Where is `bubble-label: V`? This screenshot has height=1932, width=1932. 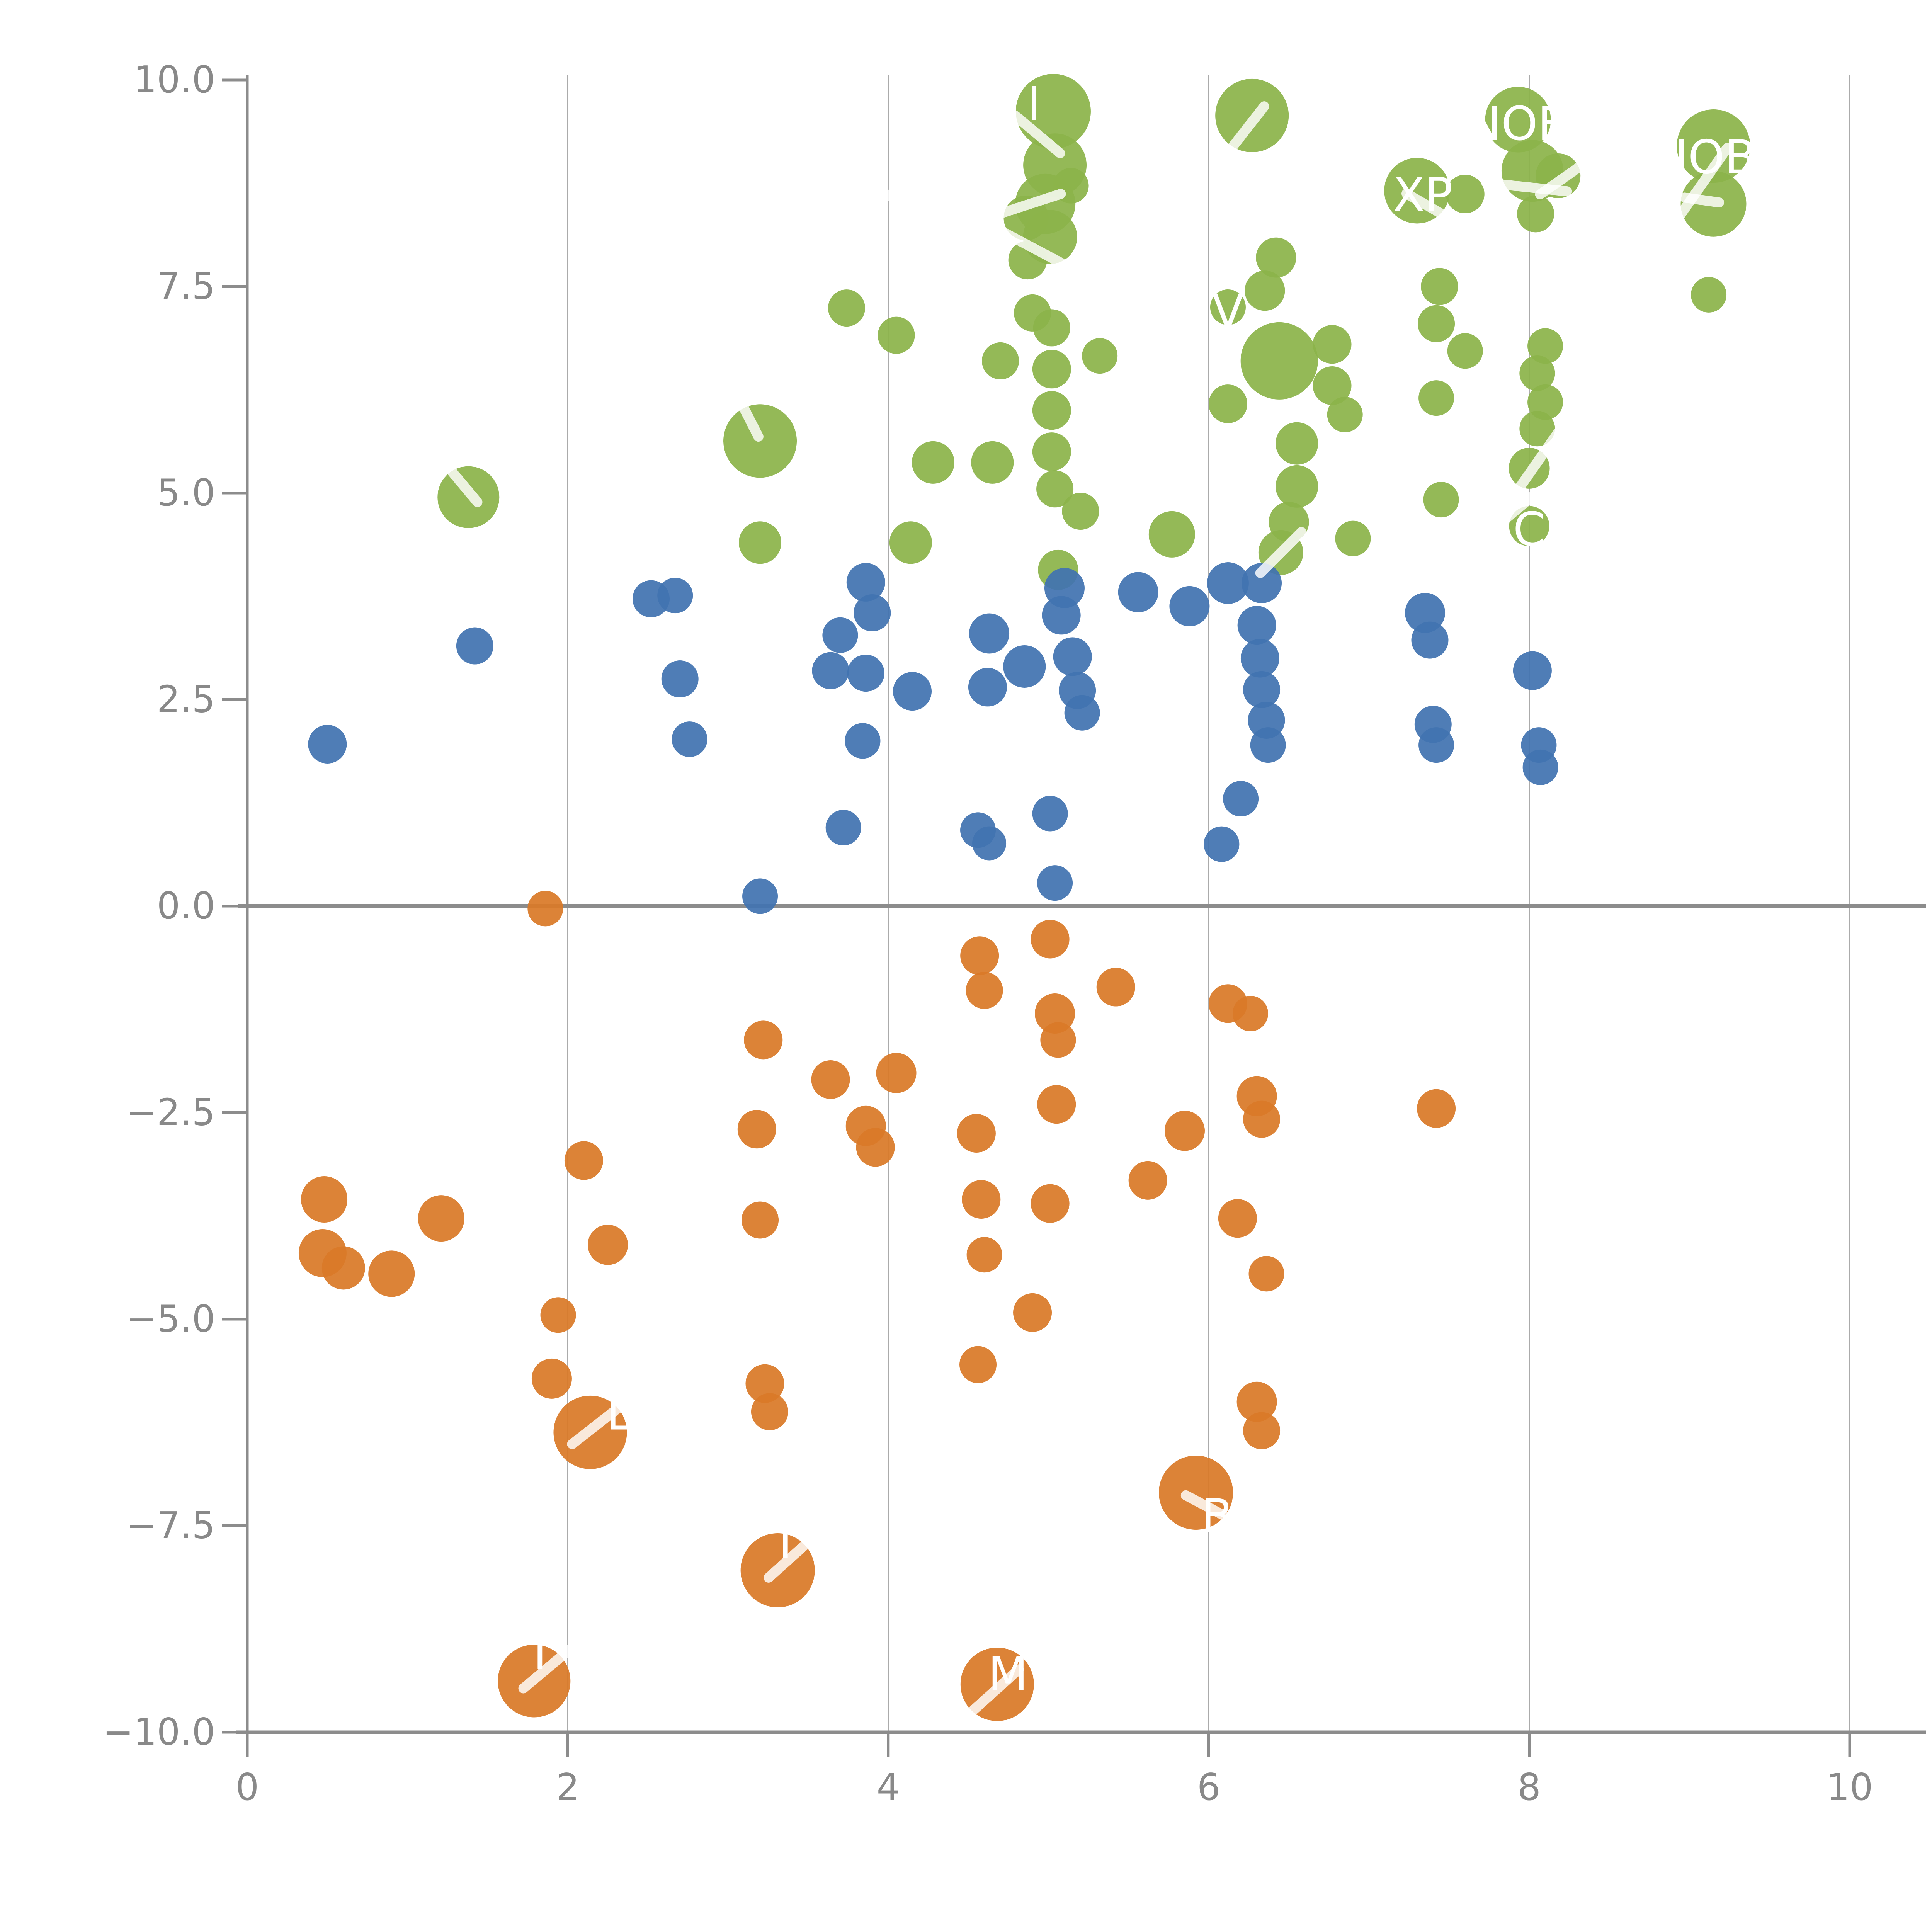
bubble-label: V is located at coordinates (1228, 312).